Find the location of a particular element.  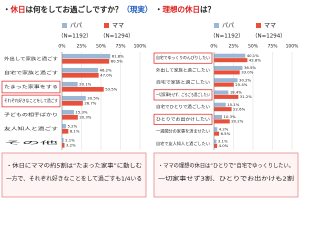

value-label: 60.5% is located at coordinates (117, 61).